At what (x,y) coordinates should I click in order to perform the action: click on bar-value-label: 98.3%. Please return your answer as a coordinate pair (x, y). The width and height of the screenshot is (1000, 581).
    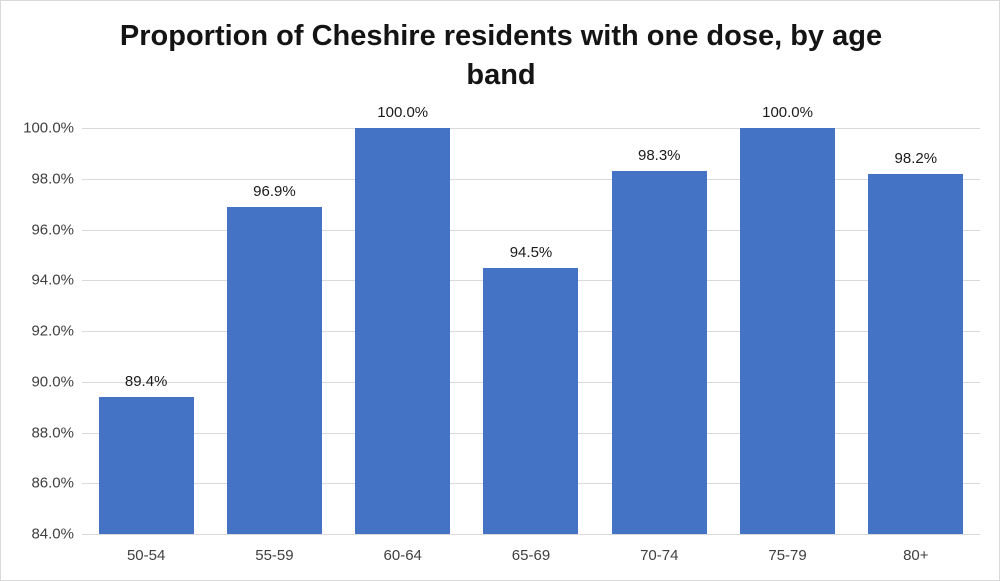
    Looking at the image, I should click on (659, 156).